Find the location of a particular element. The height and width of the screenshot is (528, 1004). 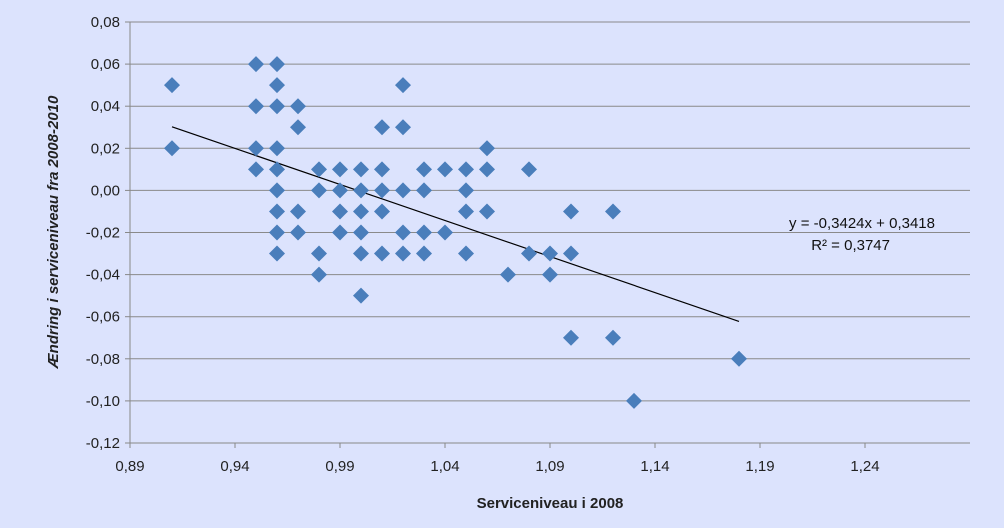

x-tick-label: 0,94 is located at coordinates (234, 466).